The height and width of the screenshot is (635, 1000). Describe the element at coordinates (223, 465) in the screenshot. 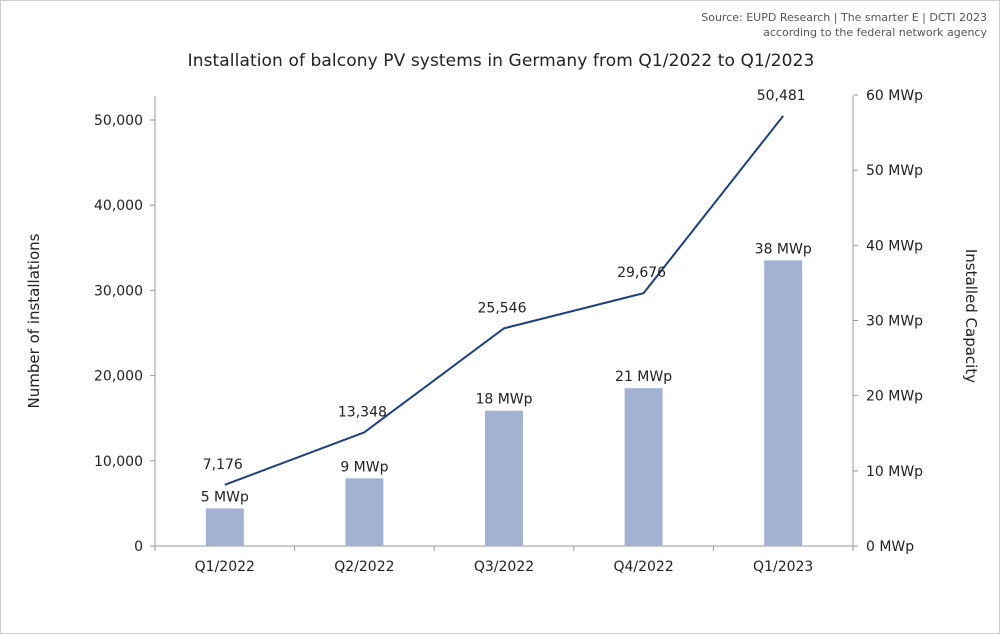

I see `line-value-label: 7,176` at that location.